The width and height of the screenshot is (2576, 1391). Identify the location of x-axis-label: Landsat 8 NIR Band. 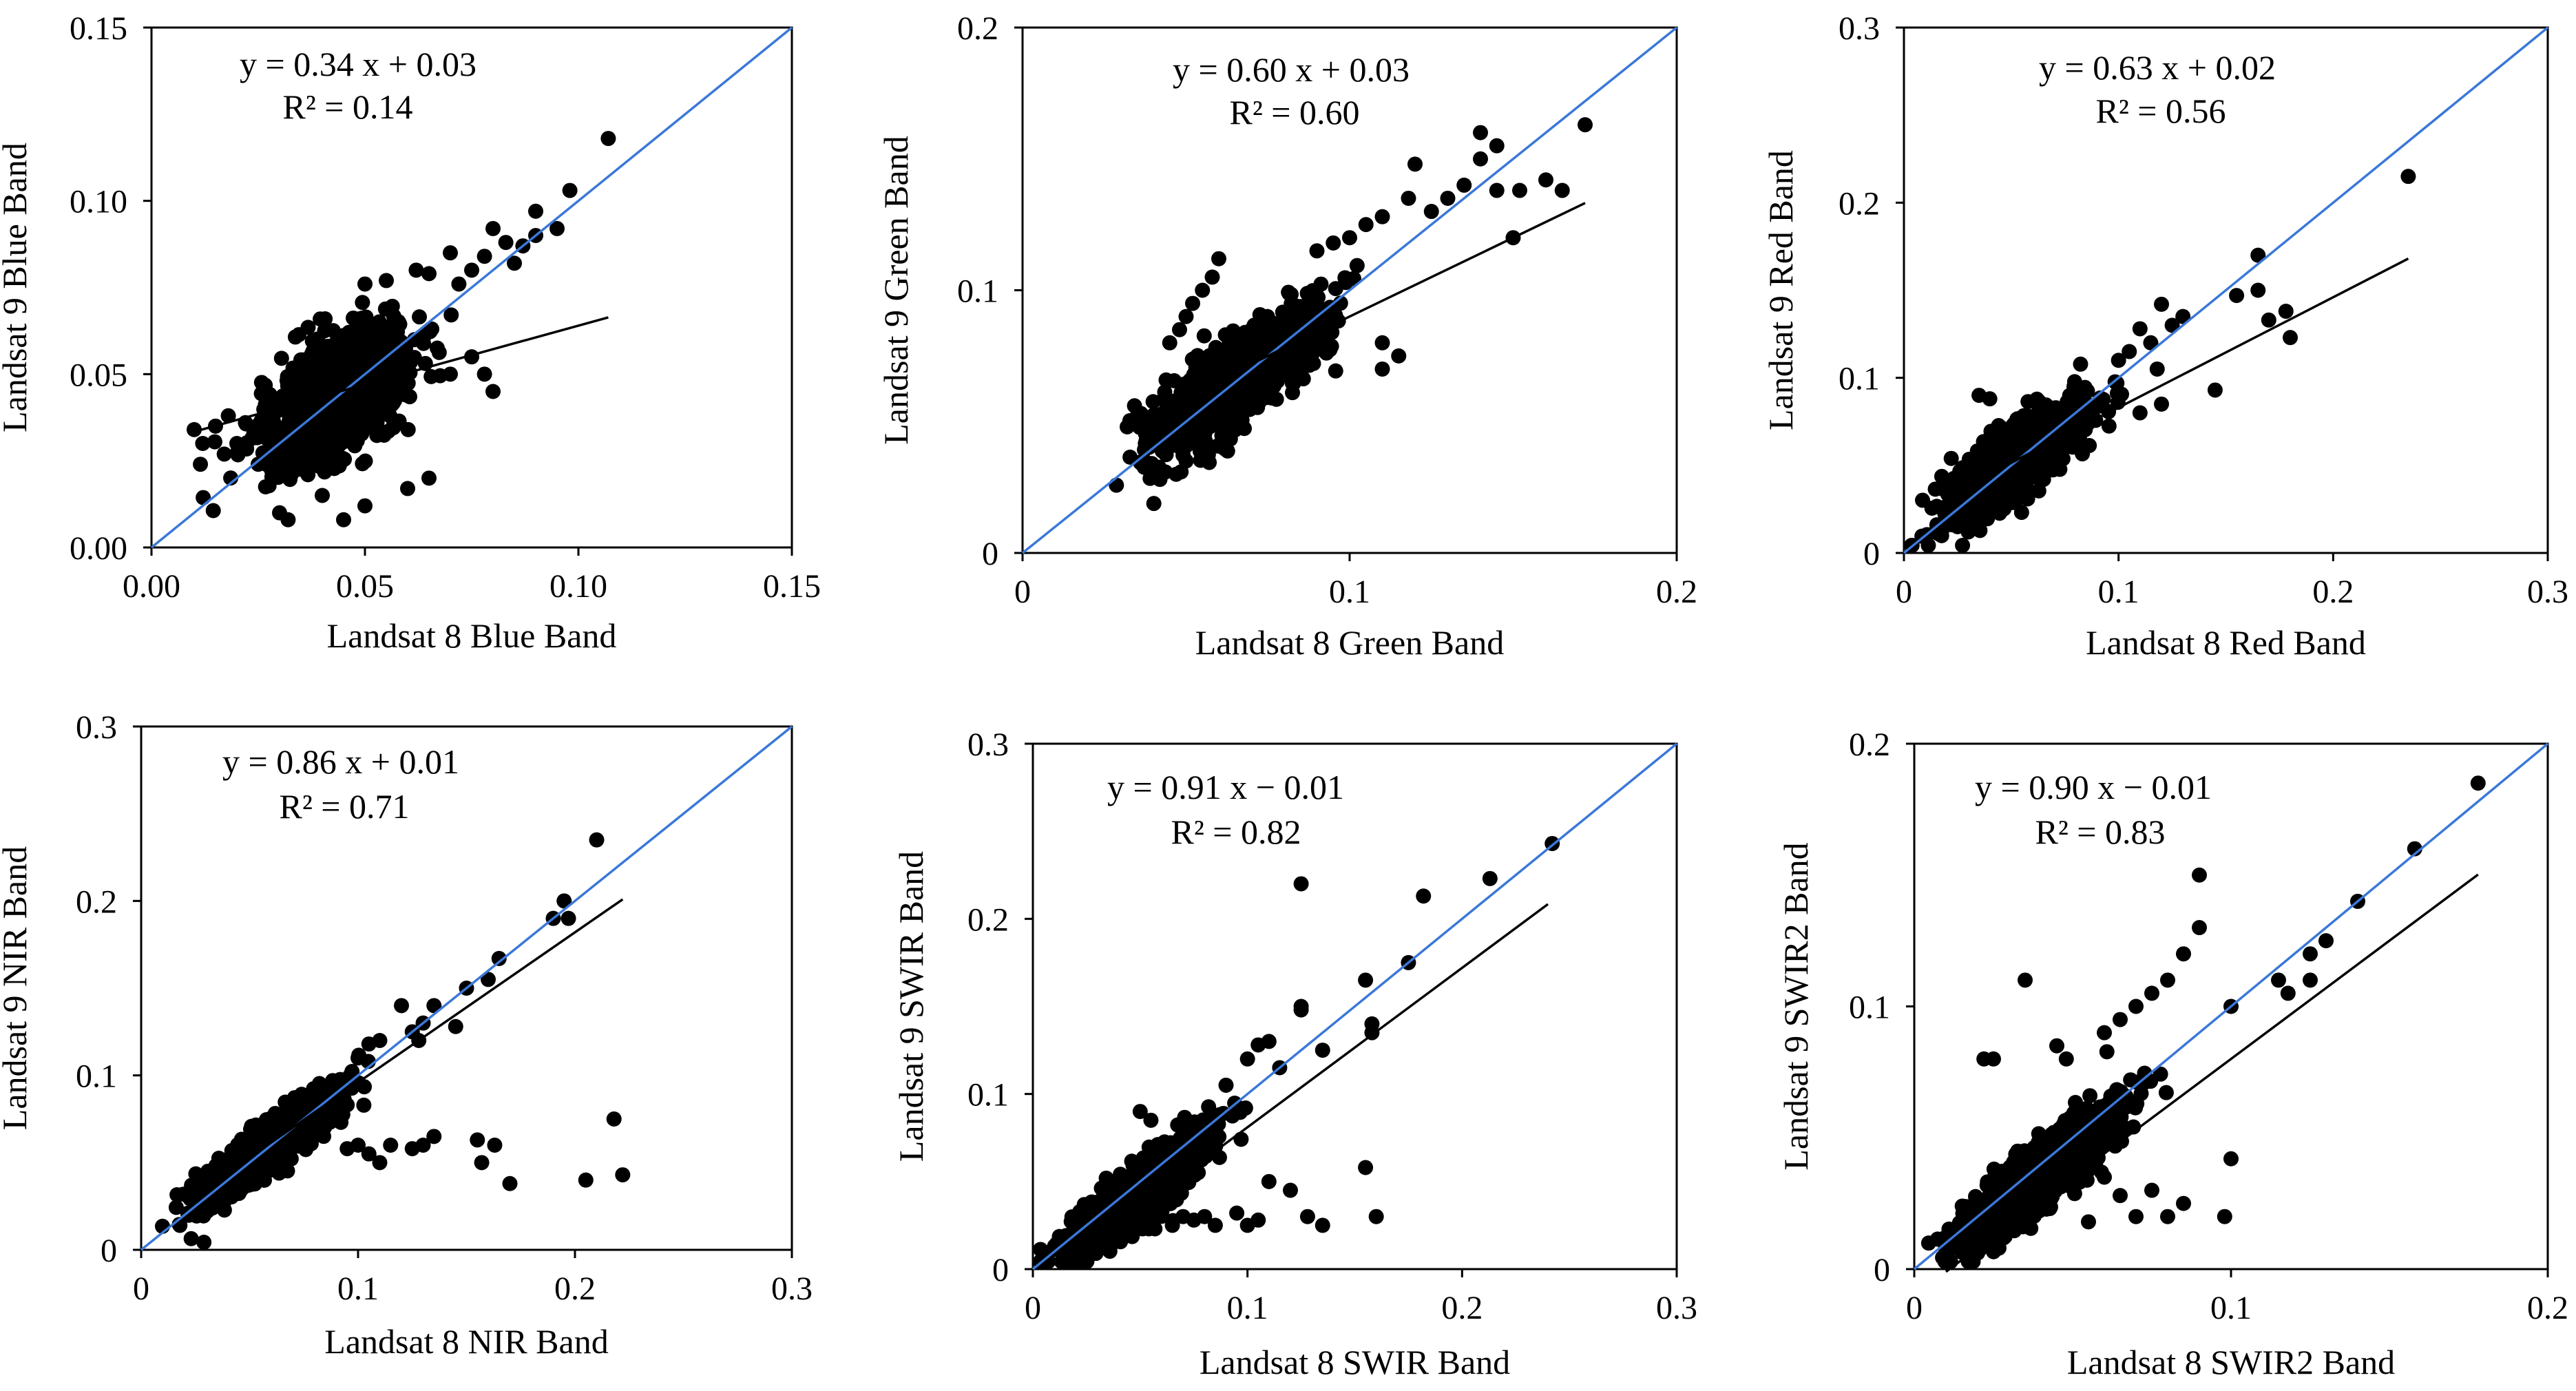
(466, 1341).